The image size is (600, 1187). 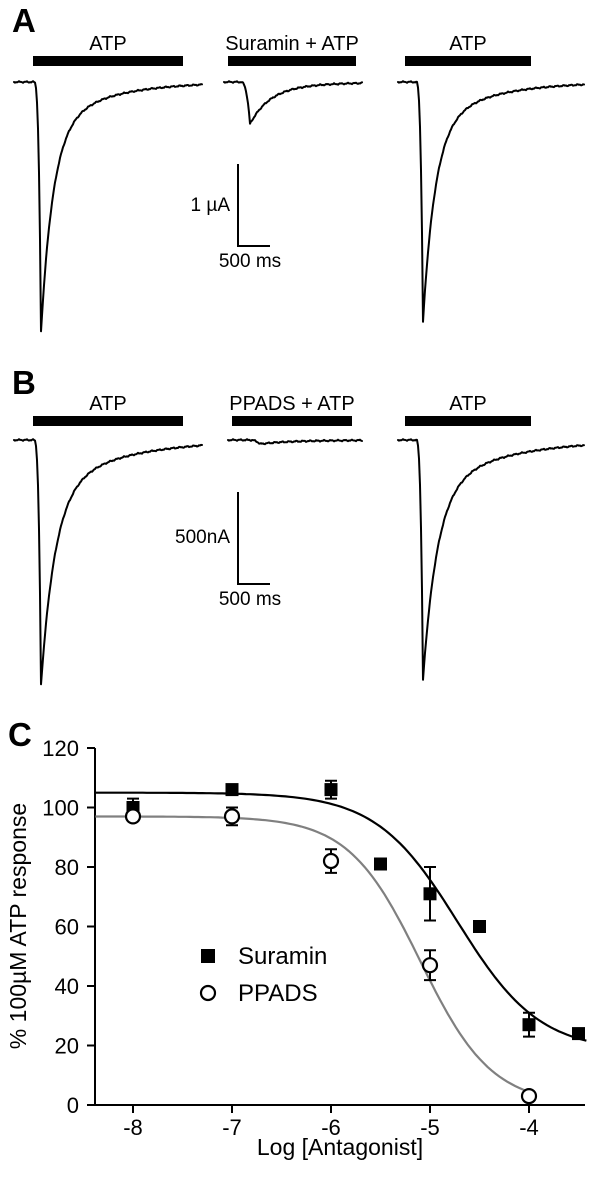 What do you see at coordinates (282, 956) in the screenshot?
I see `legend-label-suramin: Suramin` at bounding box center [282, 956].